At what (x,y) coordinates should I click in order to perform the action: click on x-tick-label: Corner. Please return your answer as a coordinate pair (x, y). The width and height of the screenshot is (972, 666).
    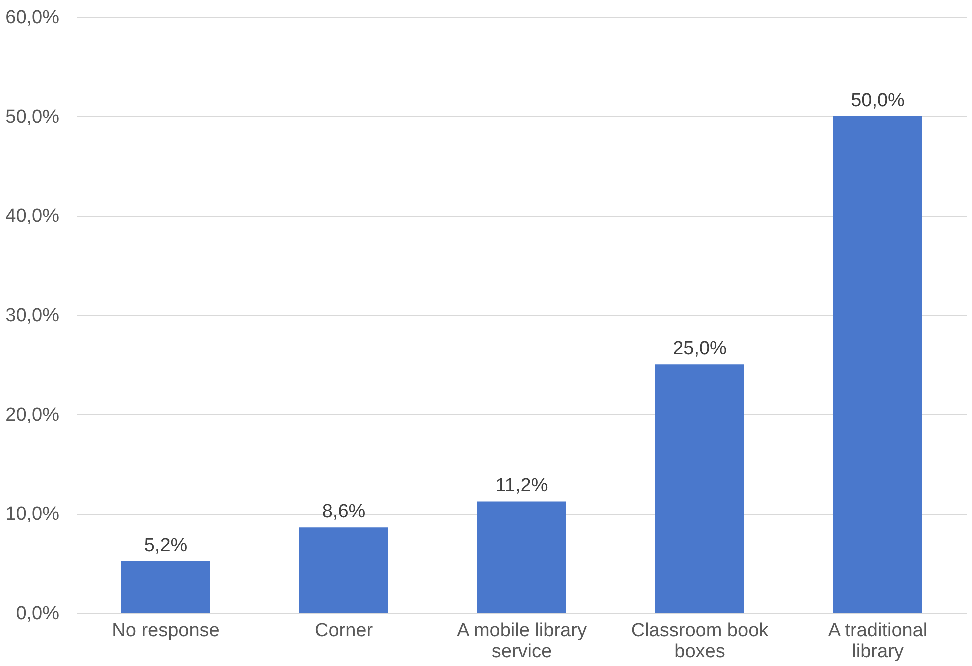
    Looking at the image, I should click on (344, 631).